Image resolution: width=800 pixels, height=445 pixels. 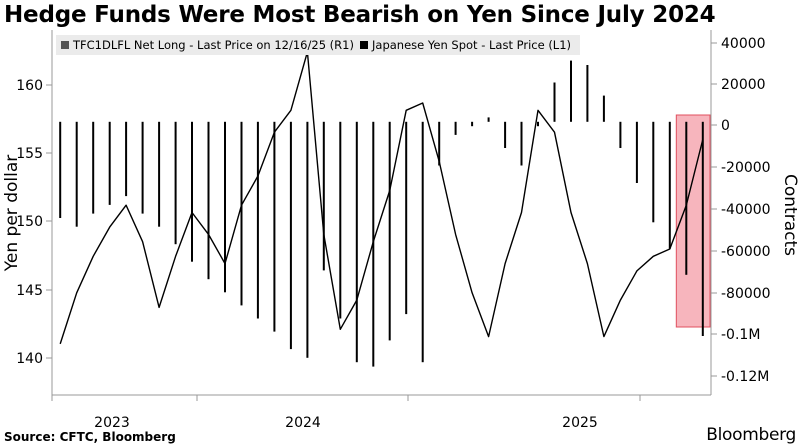 I want to click on left-tick-label: 150, so click(x=29, y=222).